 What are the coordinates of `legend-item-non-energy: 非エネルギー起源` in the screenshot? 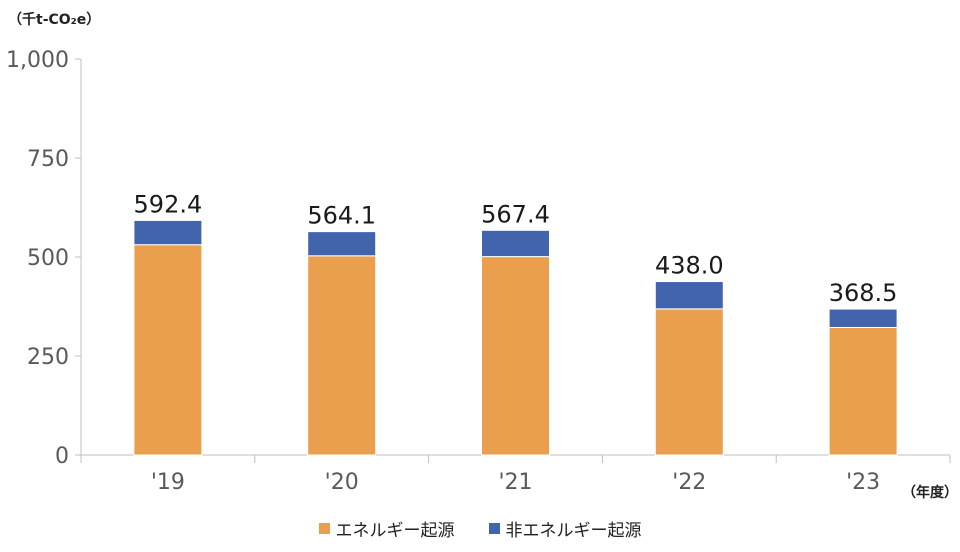 It's located at (565, 528).